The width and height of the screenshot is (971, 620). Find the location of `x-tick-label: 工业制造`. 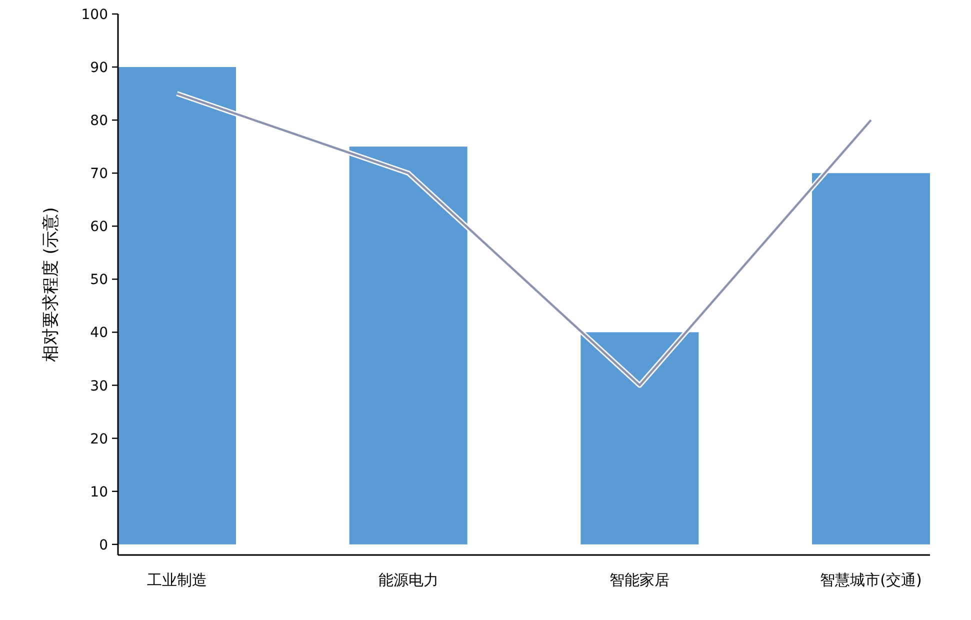

x-tick-label: 工业制造 is located at coordinates (177, 580).